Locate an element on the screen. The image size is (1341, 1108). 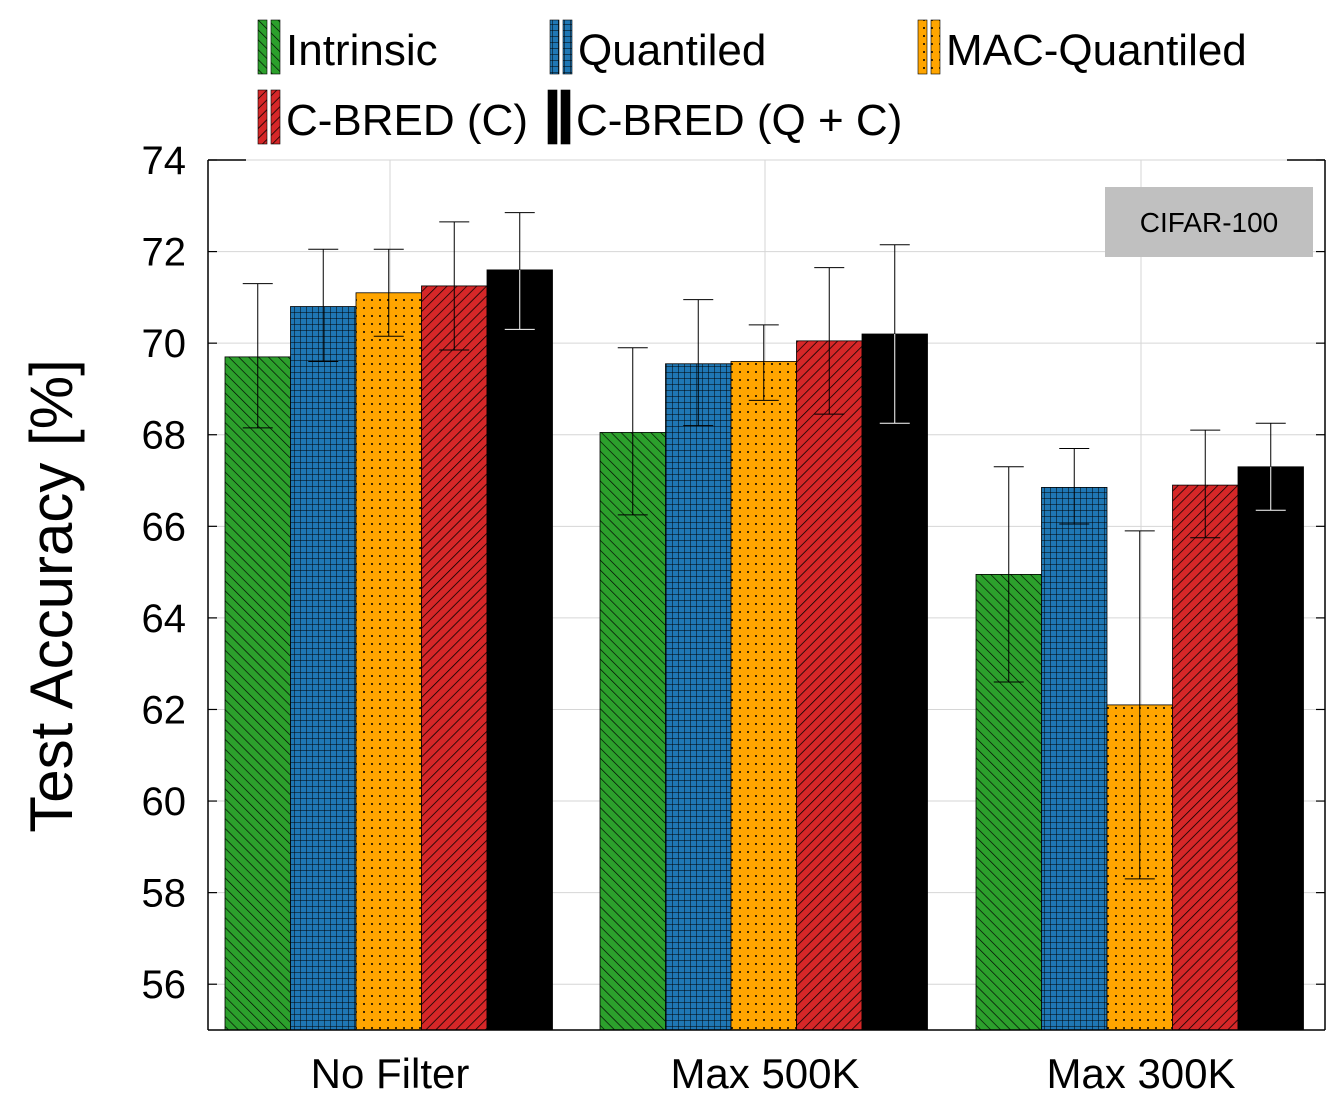
y-tick-label: 62 is located at coordinates (164, 710).